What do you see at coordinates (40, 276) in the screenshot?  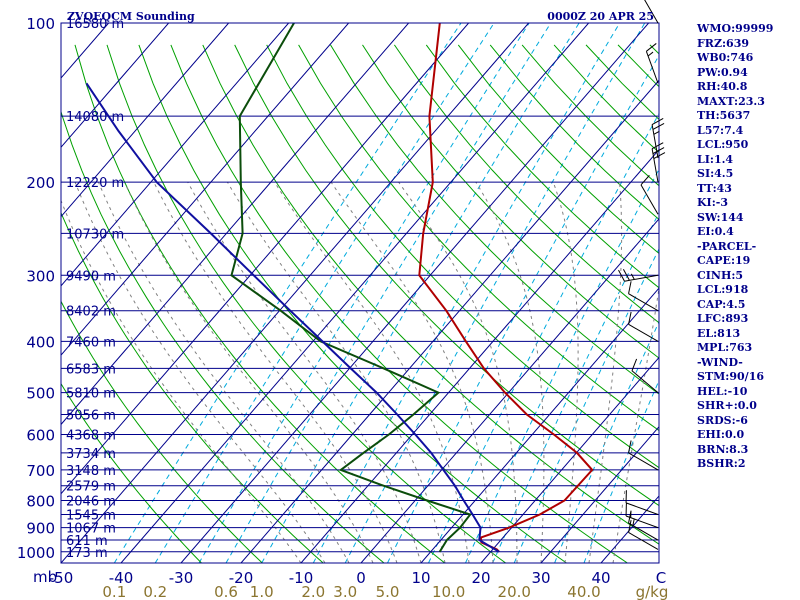 I see `pressure-tick-label: 300` at bounding box center [40, 276].